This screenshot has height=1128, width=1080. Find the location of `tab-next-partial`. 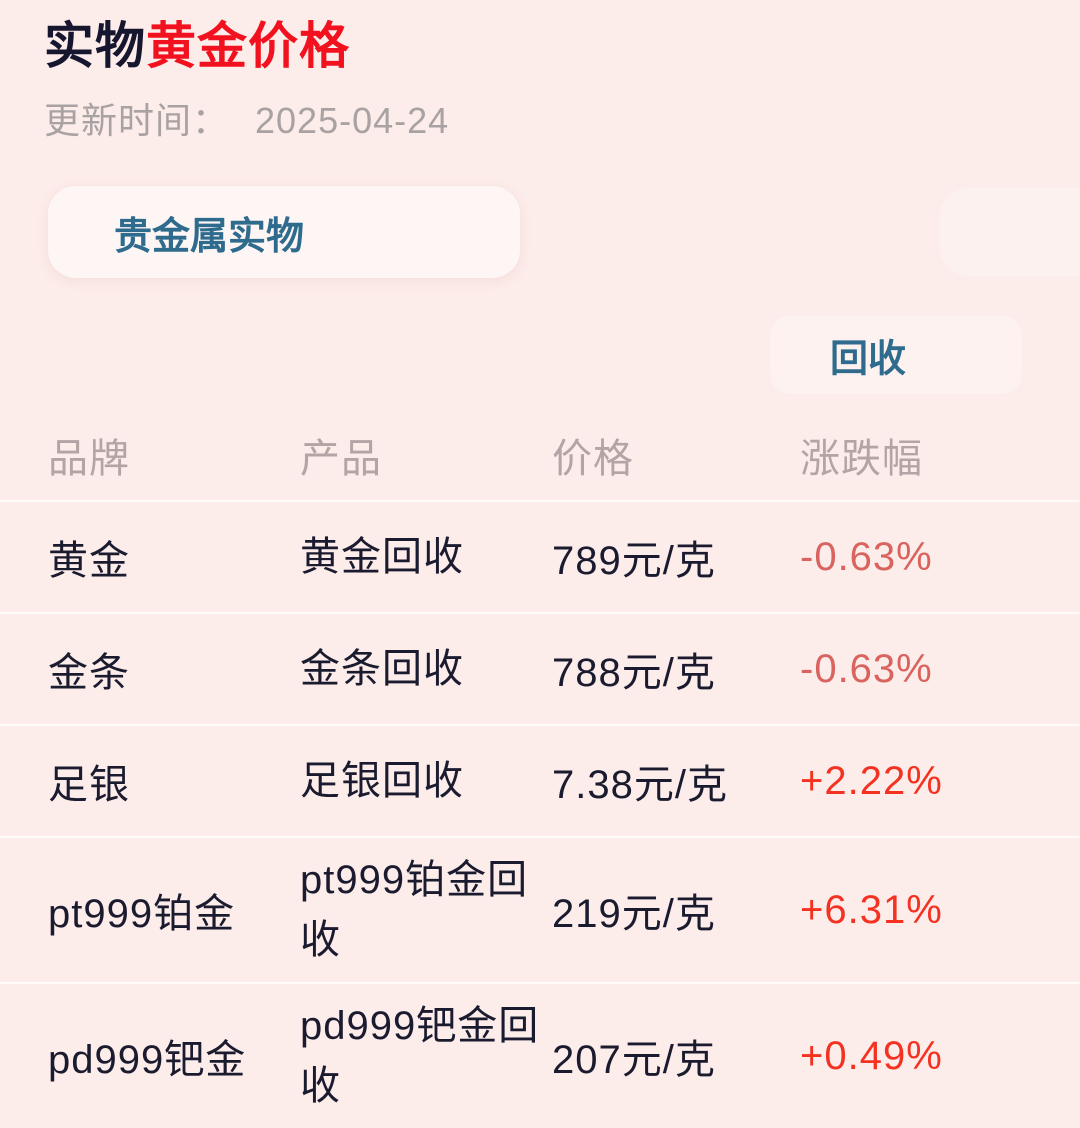

tab-next-partial is located at coordinates (1010, 232).